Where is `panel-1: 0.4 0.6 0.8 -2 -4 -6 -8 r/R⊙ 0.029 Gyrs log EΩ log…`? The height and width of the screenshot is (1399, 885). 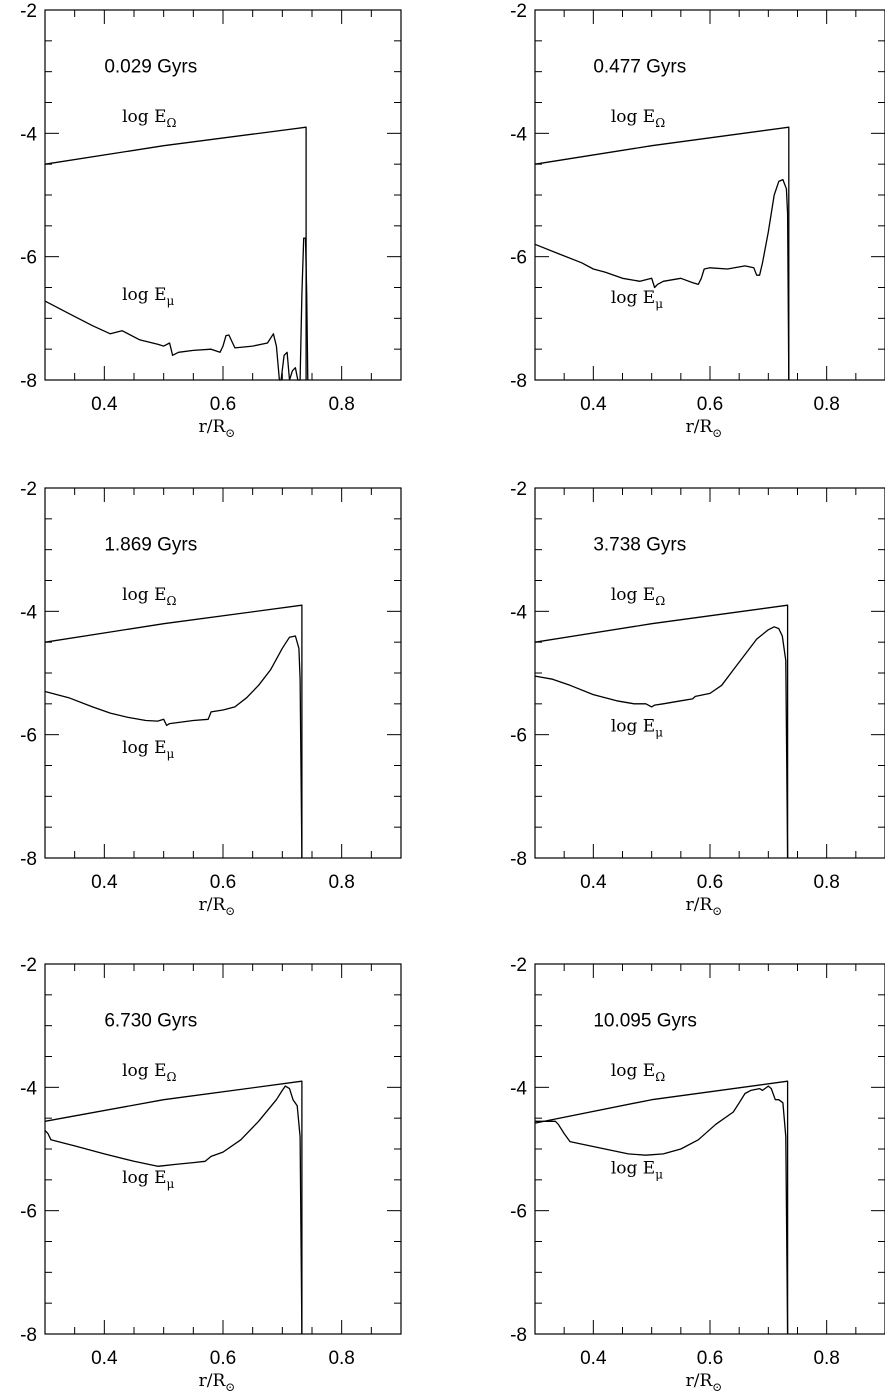
panel-1: 0.4 0.6 0.8 -2 -4 -6 -8 r/R⊙ 0.029 Gyrs log EΩ log… is located at coordinates (211, 220).